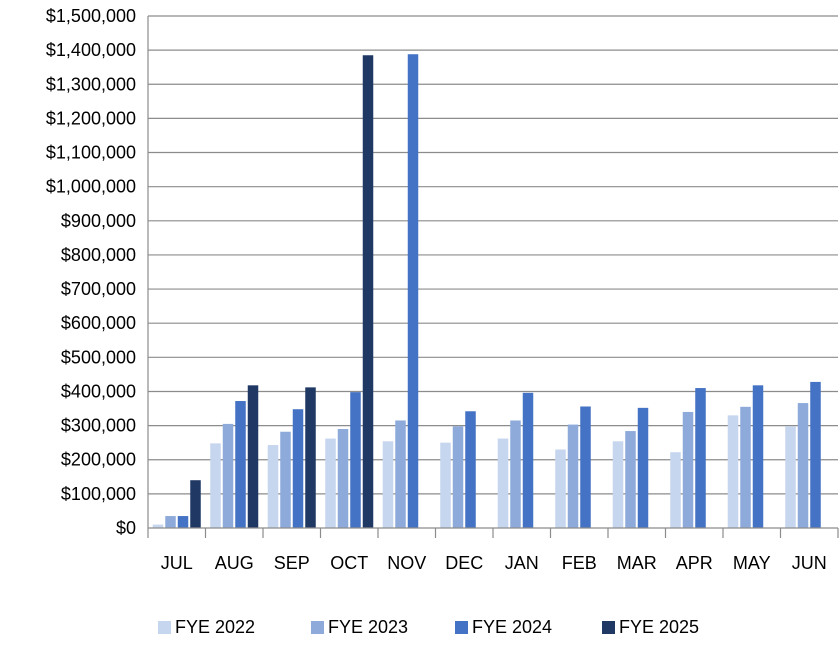 This screenshot has height=647, width=840. Describe the element at coordinates (91, 153) in the screenshot. I see `y-tick-label: $1,100,000` at that location.